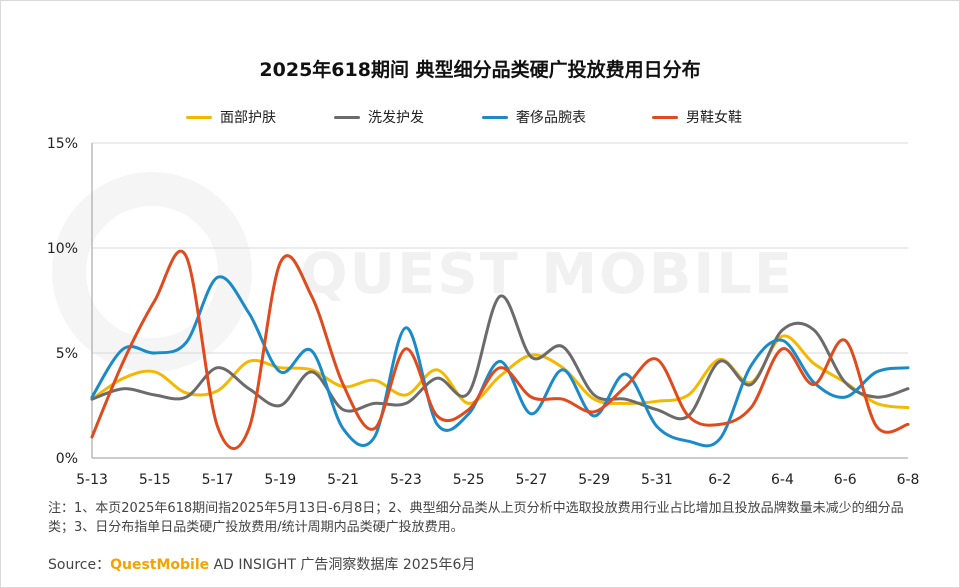  What do you see at coordinates (155, 480) in the screenshot?
I see `x-tick-label-1: 5-15` at bounding box center [155, 480].